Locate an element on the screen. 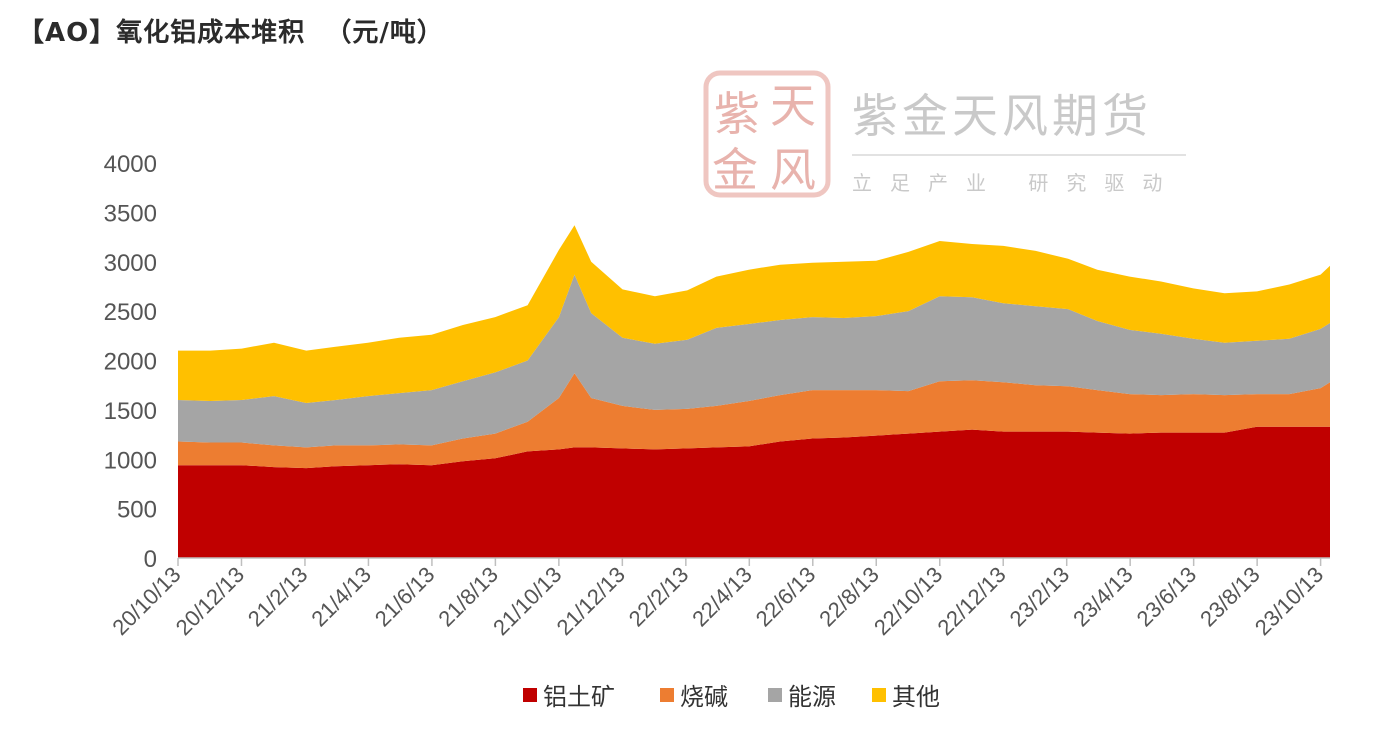 This screenshot has width=1388, height=746. watermark-brand: 紫金天风期货 is located at coordinates (1002, 116).